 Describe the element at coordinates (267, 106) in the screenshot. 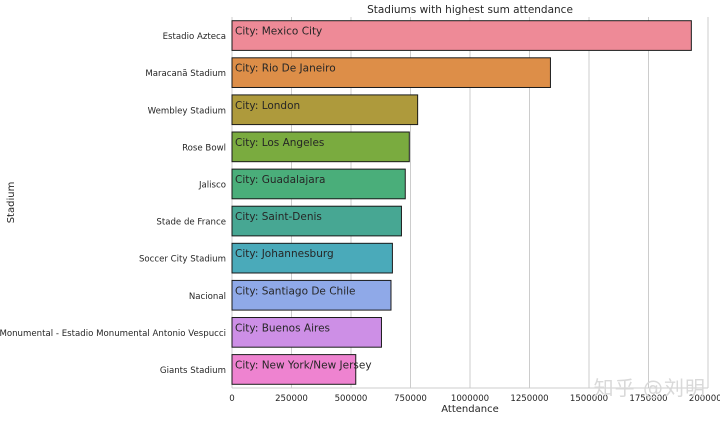

I see `bar-annotation-2: City: London` at that location.